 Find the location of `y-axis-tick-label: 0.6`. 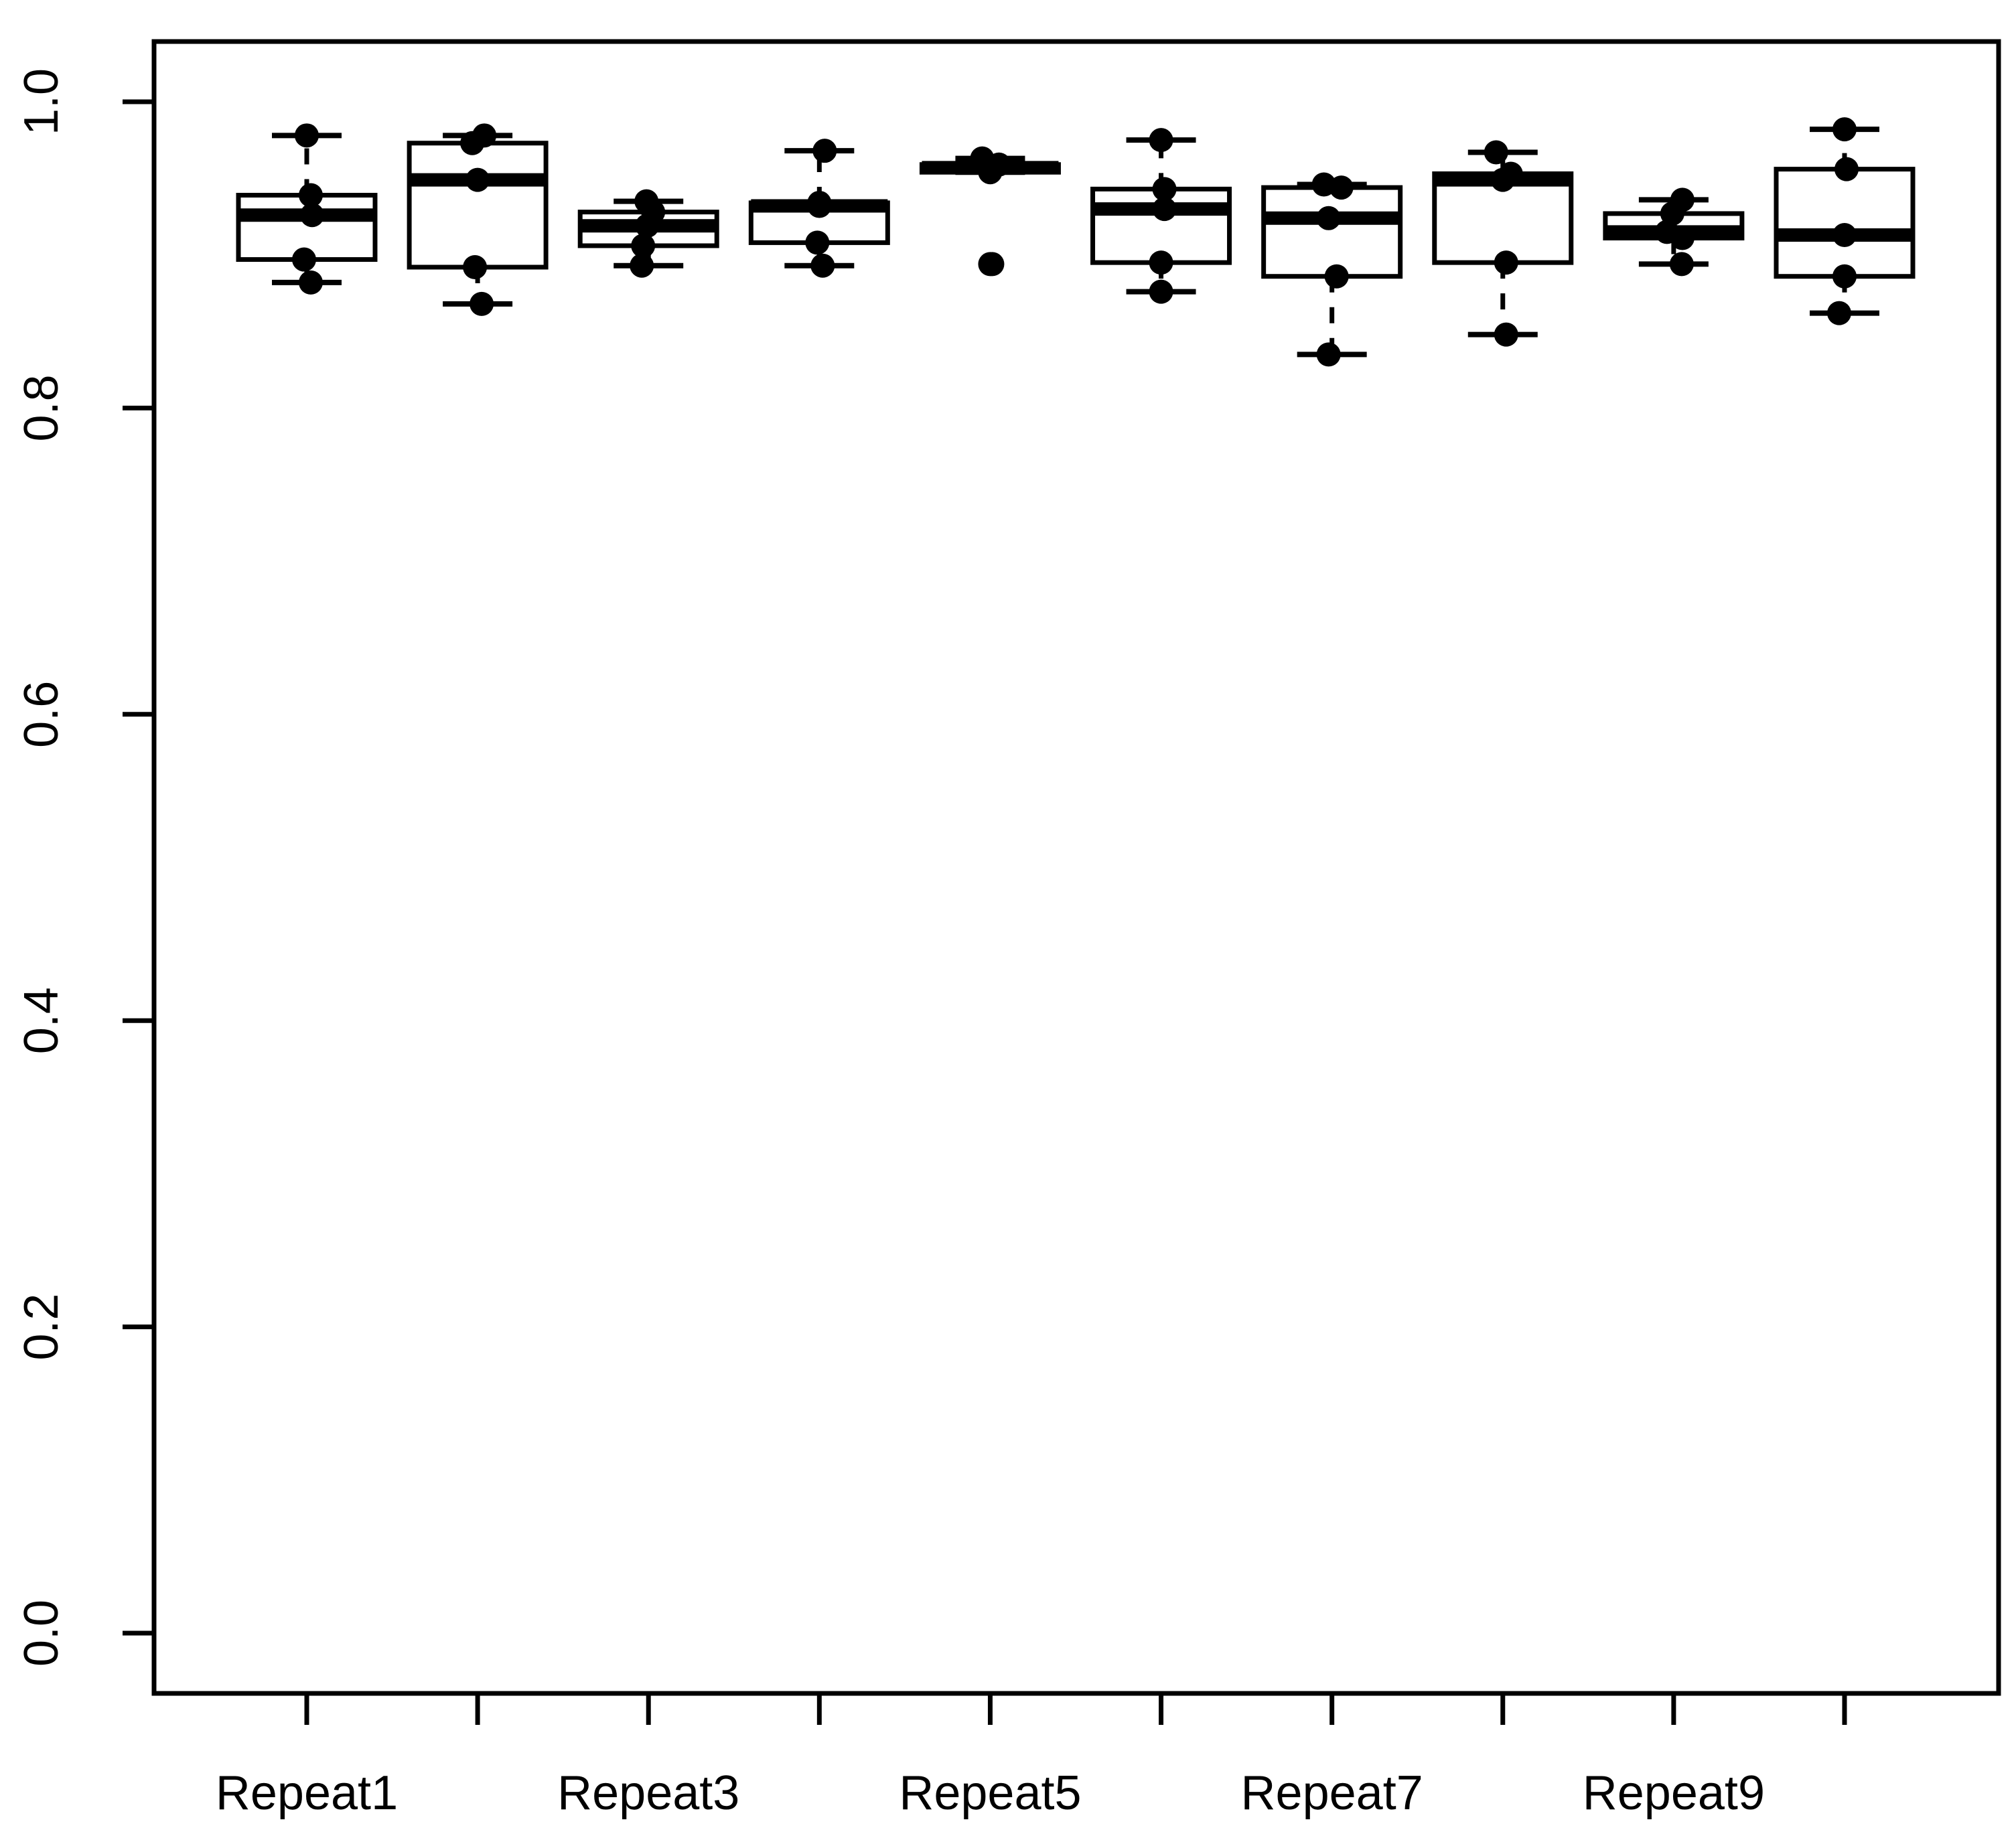

y-axis-tick-label: 0.6 is located at coordinates (41, 715).